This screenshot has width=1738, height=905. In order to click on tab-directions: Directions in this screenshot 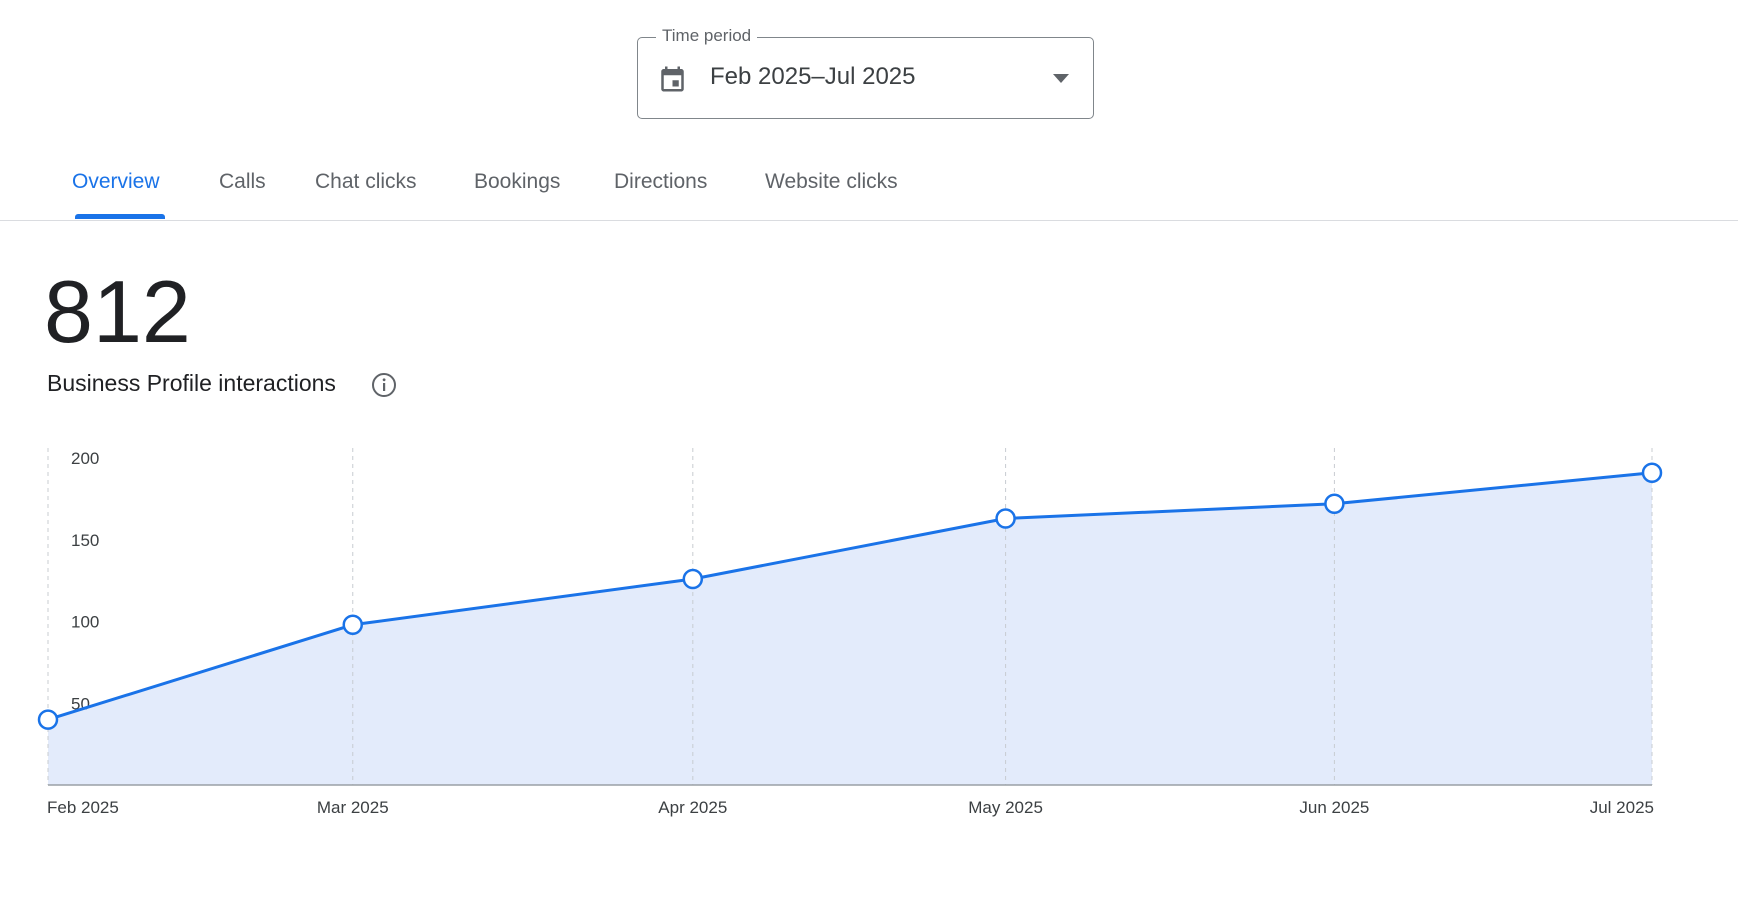, I will do `click(661, 181)`.